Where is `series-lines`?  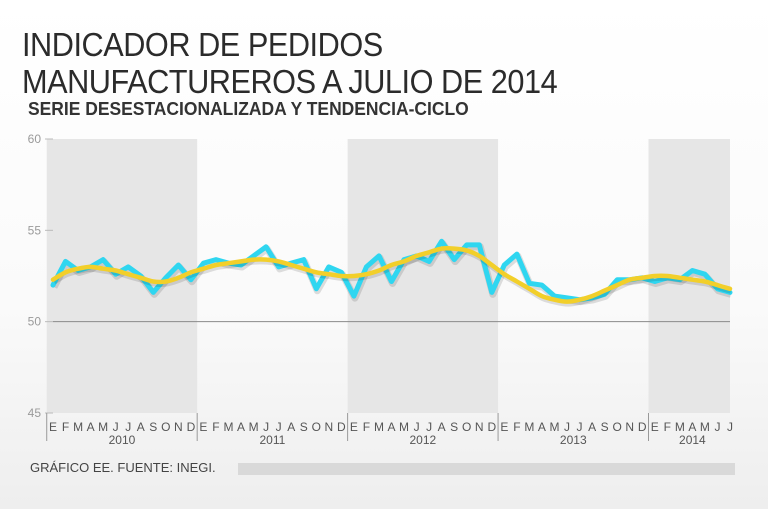
series-lines is located at coordinates (391, 272).